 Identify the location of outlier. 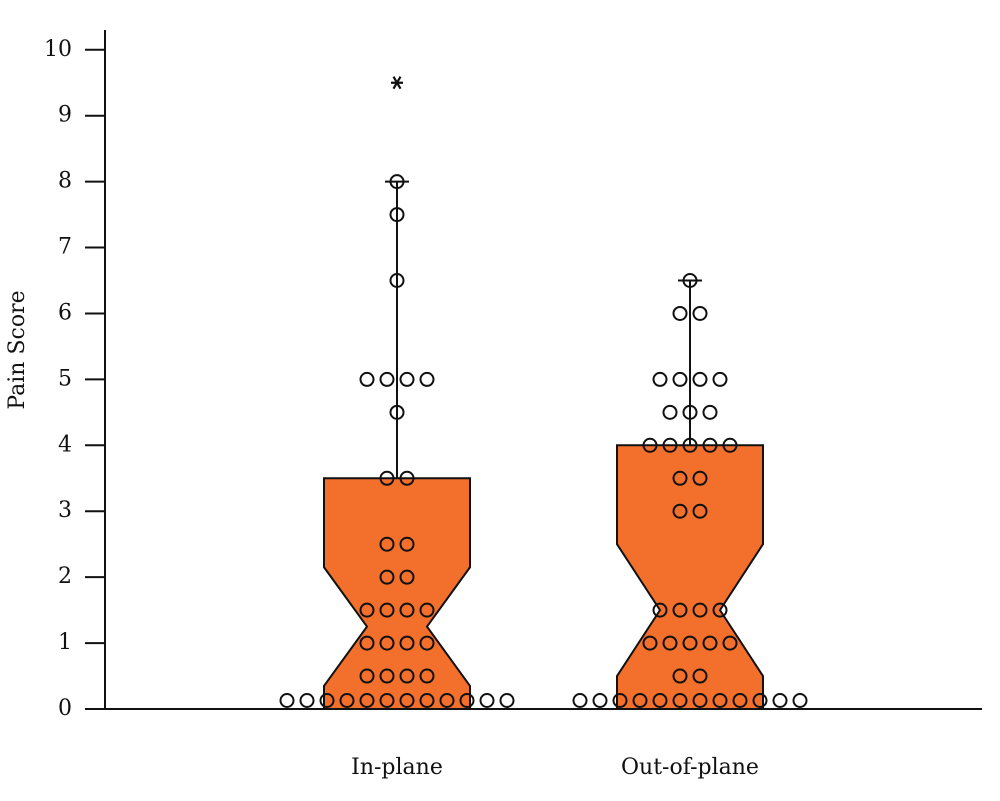
(397, 83).